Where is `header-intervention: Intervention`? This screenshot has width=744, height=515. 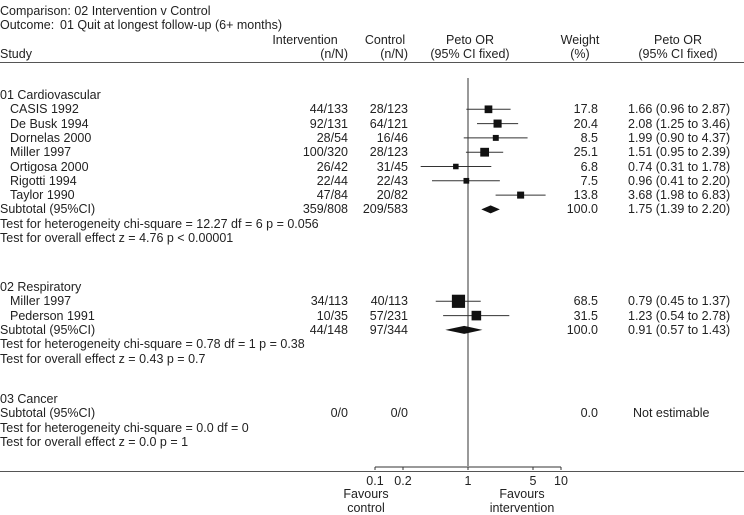
header-intervention: Intervention is located at coordinates (305, 40).